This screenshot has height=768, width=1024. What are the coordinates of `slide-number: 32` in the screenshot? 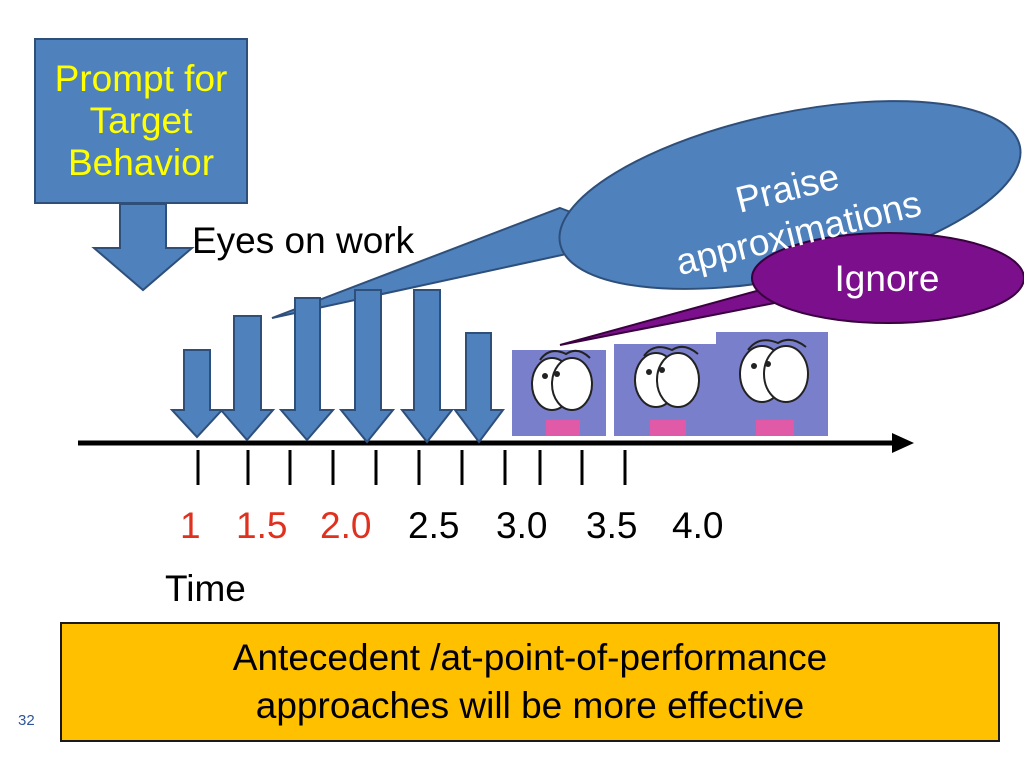 It's located at (26, 720).